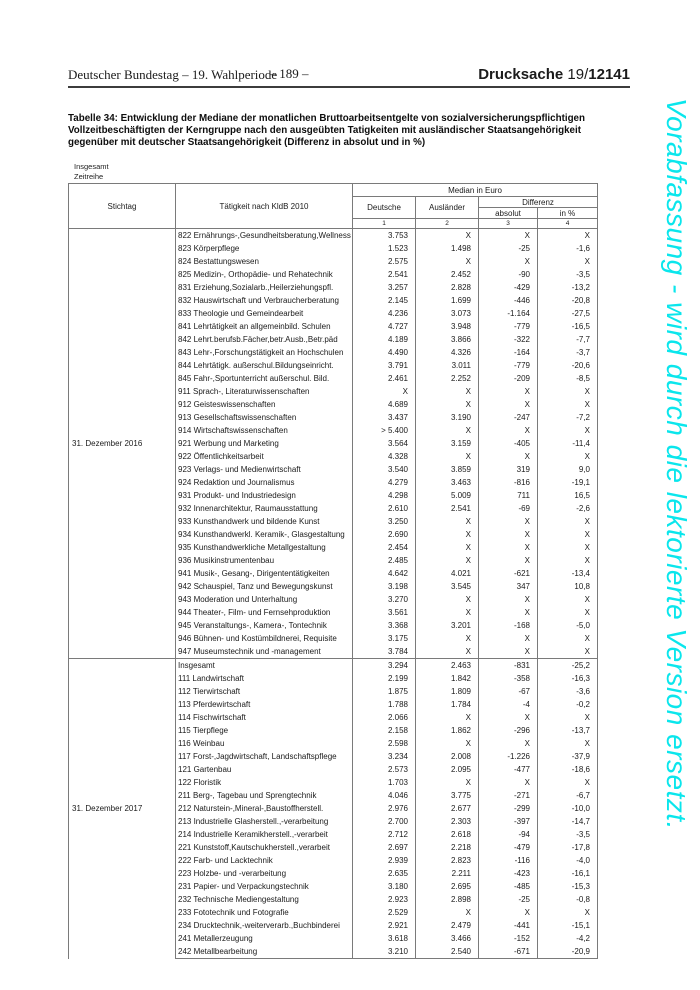 Image resolution: width=700 pixels, height=990 pixels. What do you see at coordinates (384, 625) in the screenshot?
I see `value-cell: 3.368` at bounding box center [384, 625].